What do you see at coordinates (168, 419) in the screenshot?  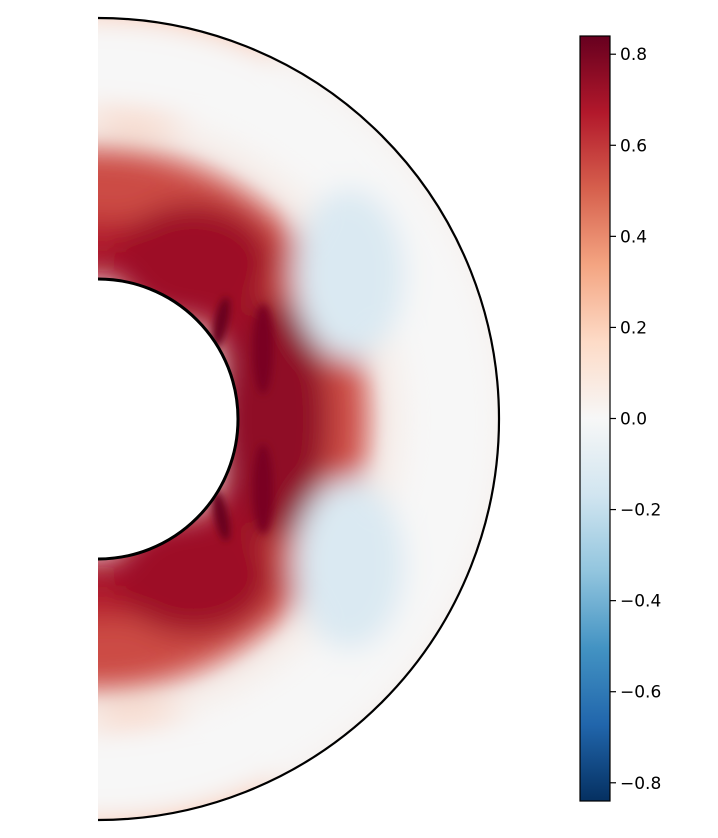 I see `inner-boundary` at bounding box center [168, 419].